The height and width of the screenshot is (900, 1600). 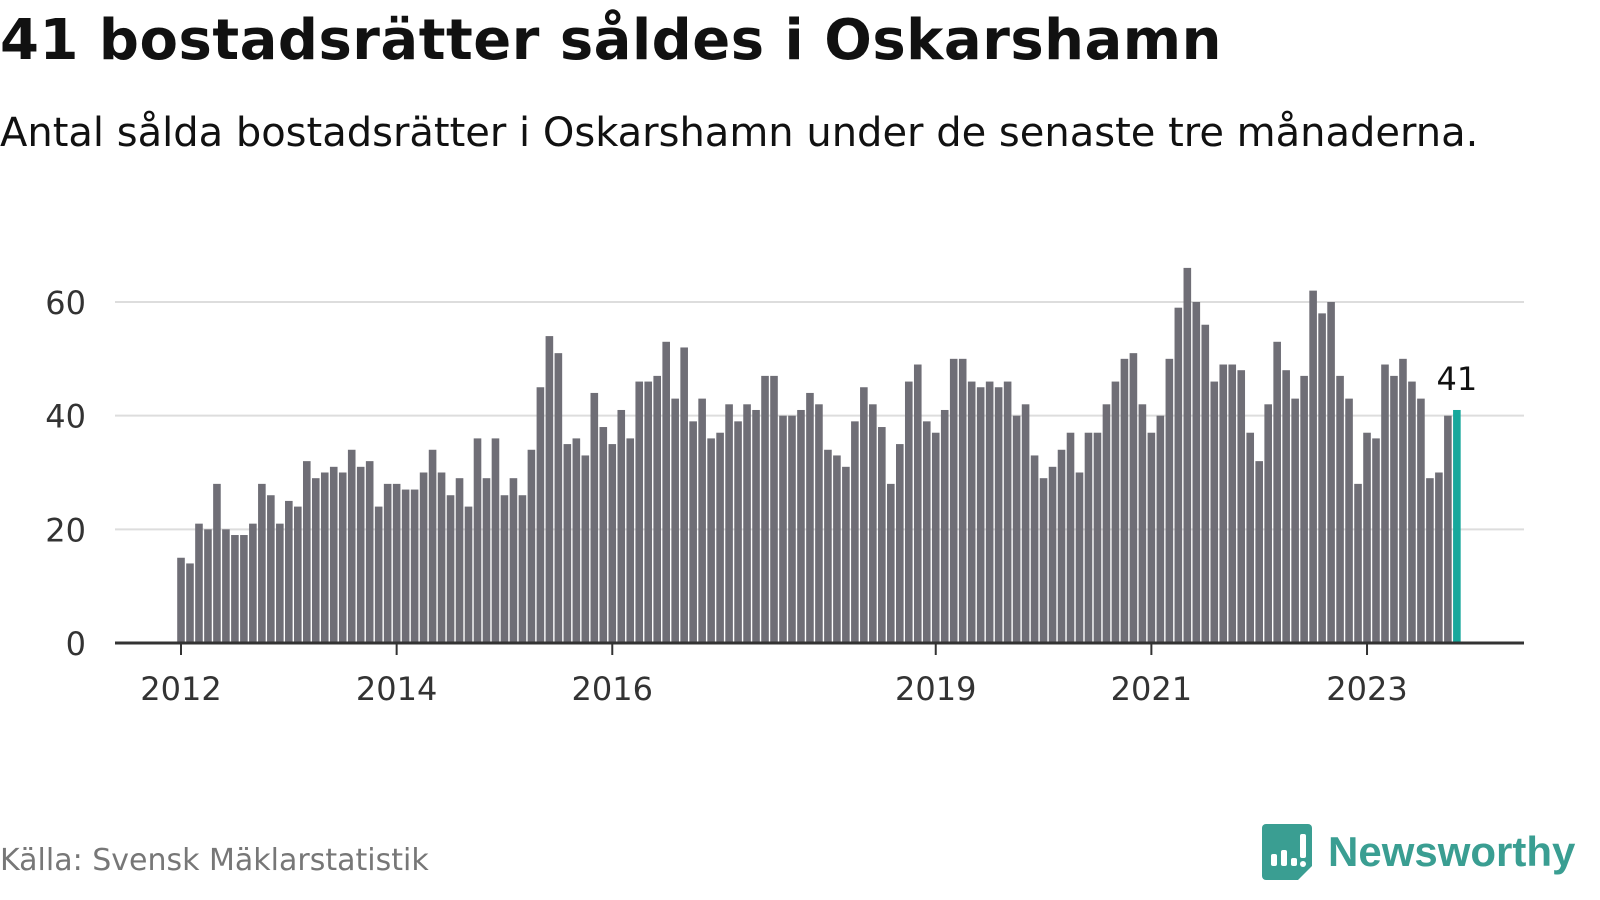 I want to click on highlight-bar, so click(x=1457, y=526).